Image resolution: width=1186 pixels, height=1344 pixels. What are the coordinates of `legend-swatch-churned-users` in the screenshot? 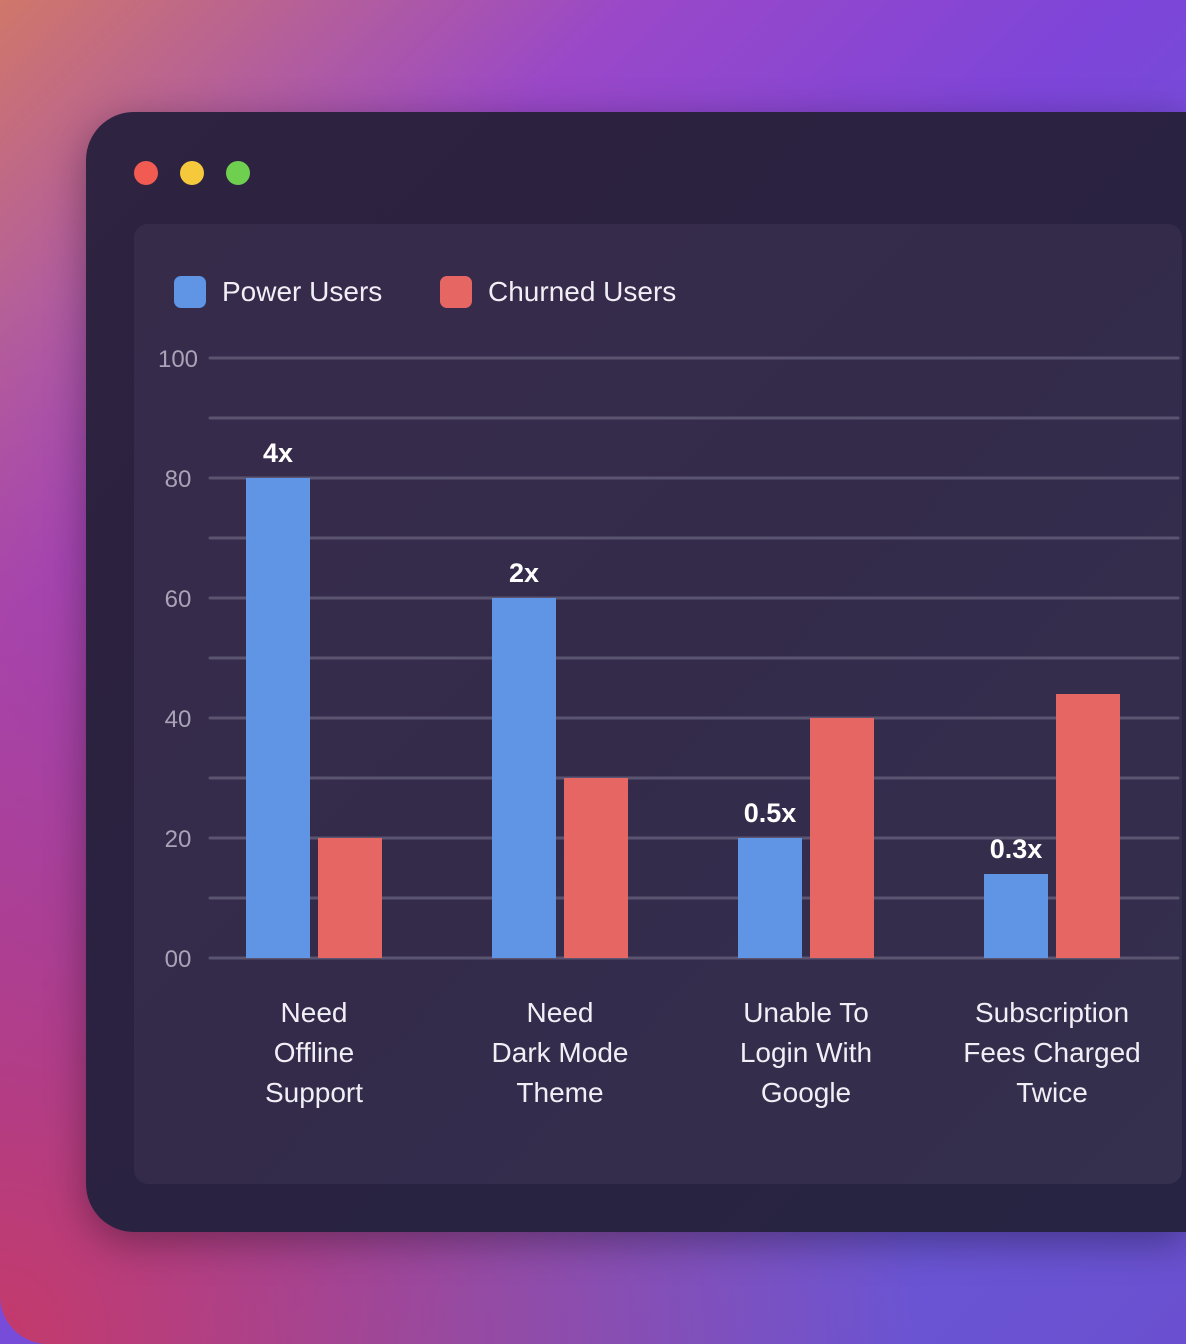 It's located at (456, 292).